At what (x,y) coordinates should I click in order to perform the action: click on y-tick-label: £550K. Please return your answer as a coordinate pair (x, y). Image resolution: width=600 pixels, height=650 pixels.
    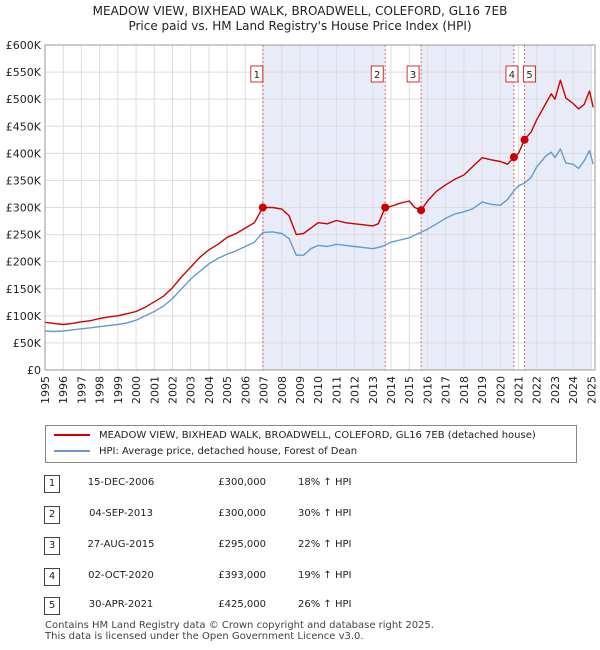
    Looking at the image, I should click on (24, 72).